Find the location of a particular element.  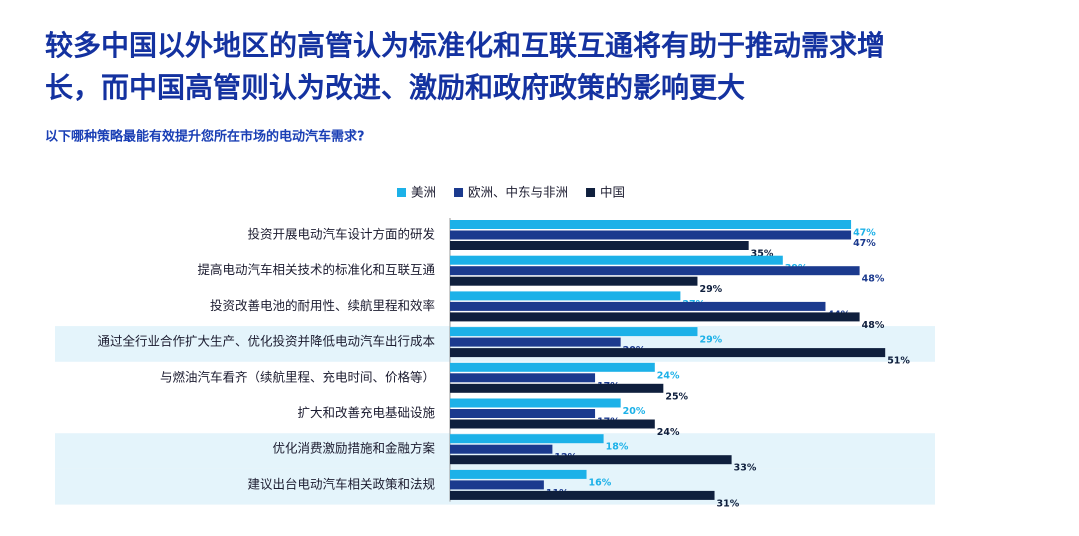

value-label: 16% is located at coordinates (600, 482).